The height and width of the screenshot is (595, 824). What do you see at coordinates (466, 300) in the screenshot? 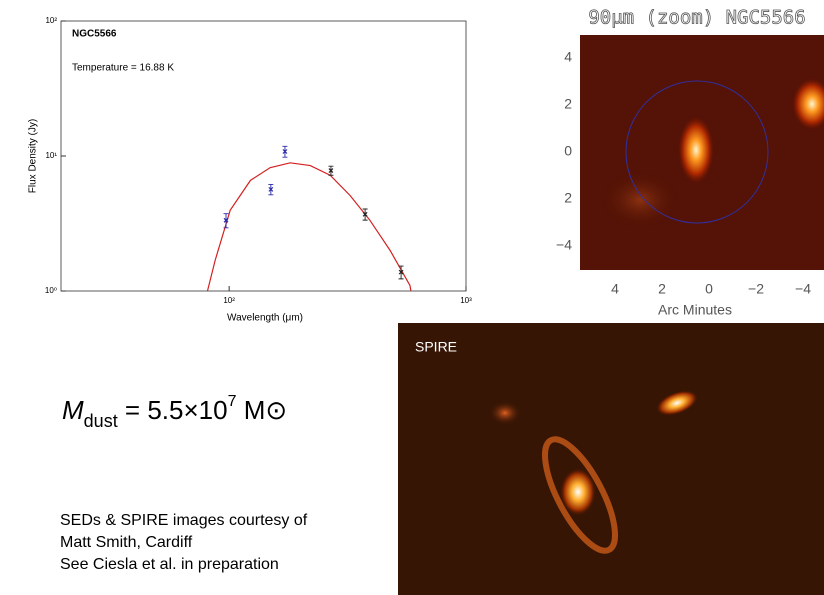
I see `x-tick-label: 10³` at bounding box center [466, 300].